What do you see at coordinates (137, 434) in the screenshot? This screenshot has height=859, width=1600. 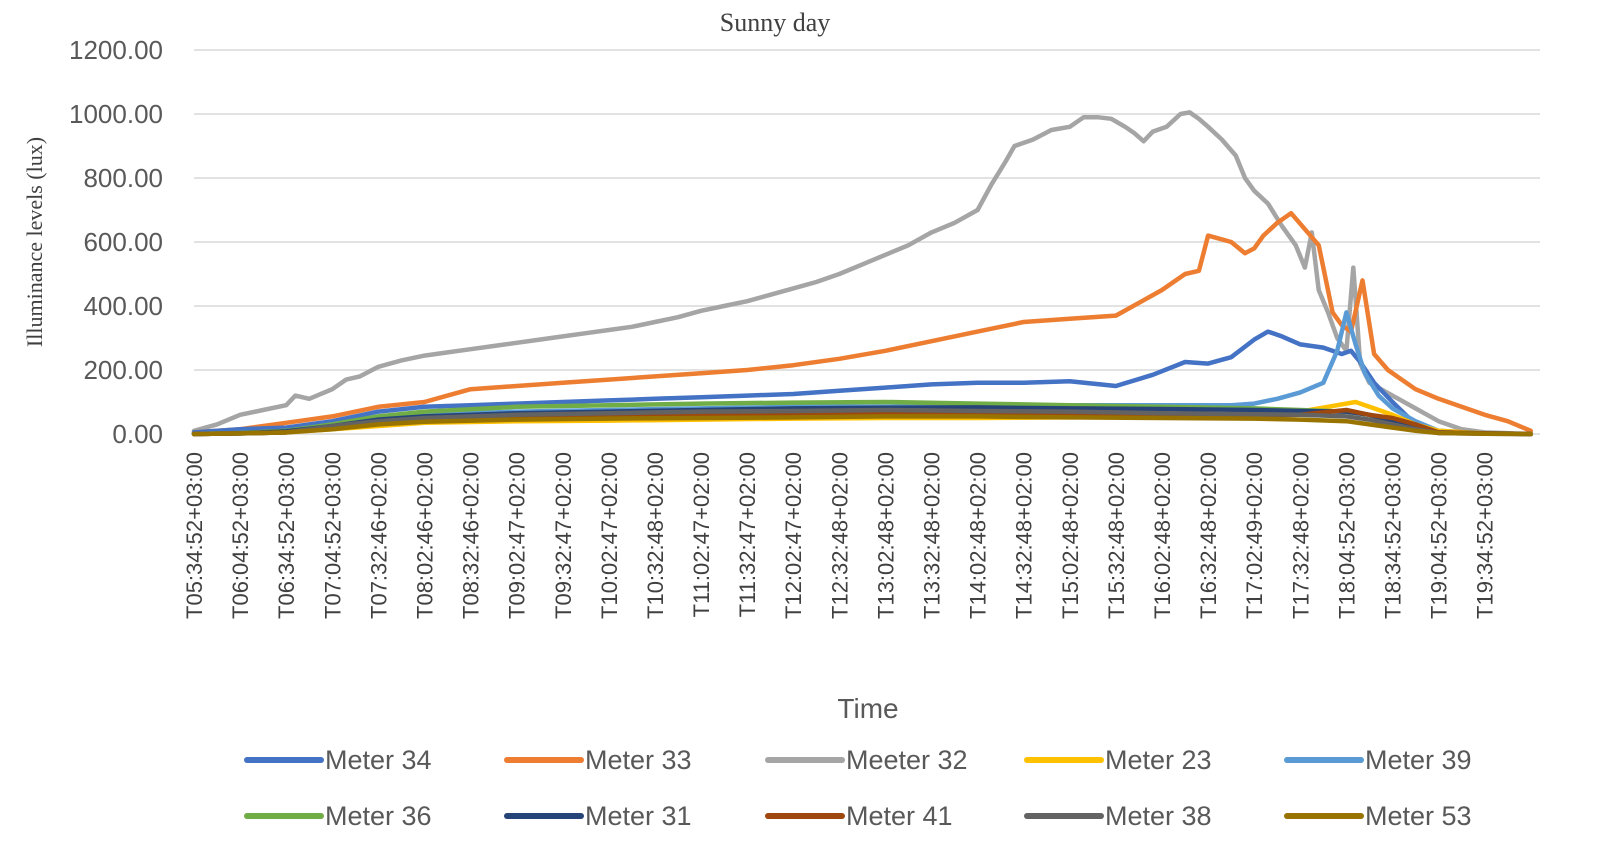 I see `y-tick-label: 0.00` at bounding box center [137, 434].